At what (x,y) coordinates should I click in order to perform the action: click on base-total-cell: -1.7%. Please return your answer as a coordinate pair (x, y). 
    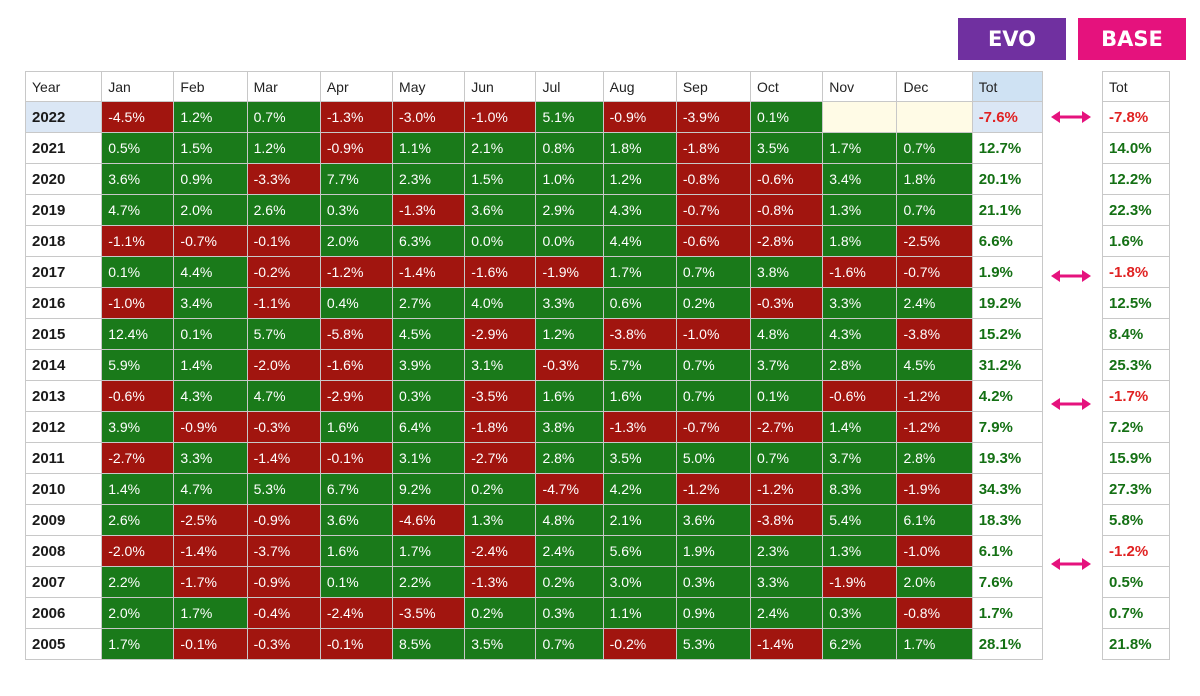
    Looking at the image, I should click on (1136, 396).